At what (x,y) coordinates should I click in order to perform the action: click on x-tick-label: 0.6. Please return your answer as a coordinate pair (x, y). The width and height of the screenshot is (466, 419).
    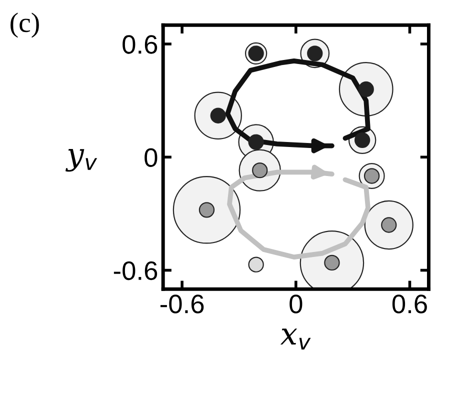
    Looking at the image, I should click on (409, 304).